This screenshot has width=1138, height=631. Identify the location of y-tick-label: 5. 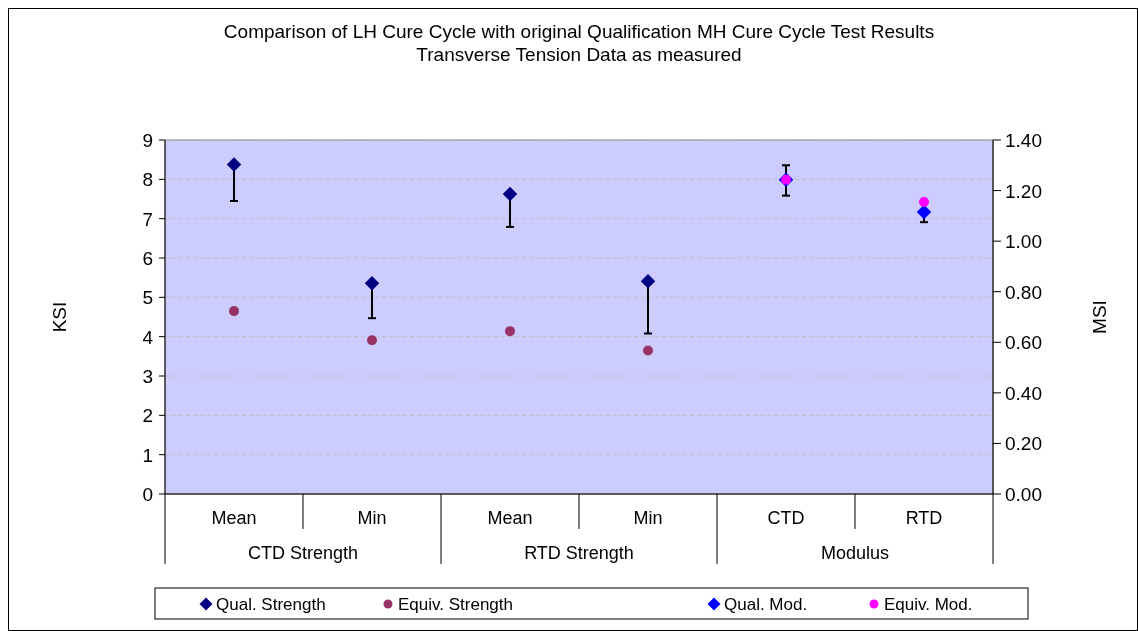
(147, 298).